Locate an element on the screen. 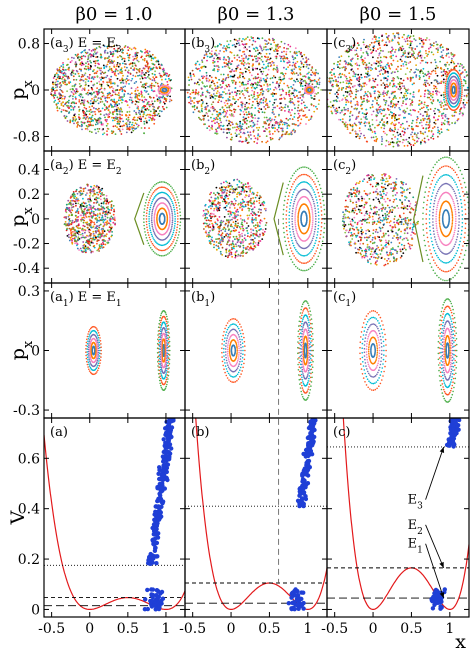 The image size is (474, 655). orbit-point is located at coordinates (459, 98).